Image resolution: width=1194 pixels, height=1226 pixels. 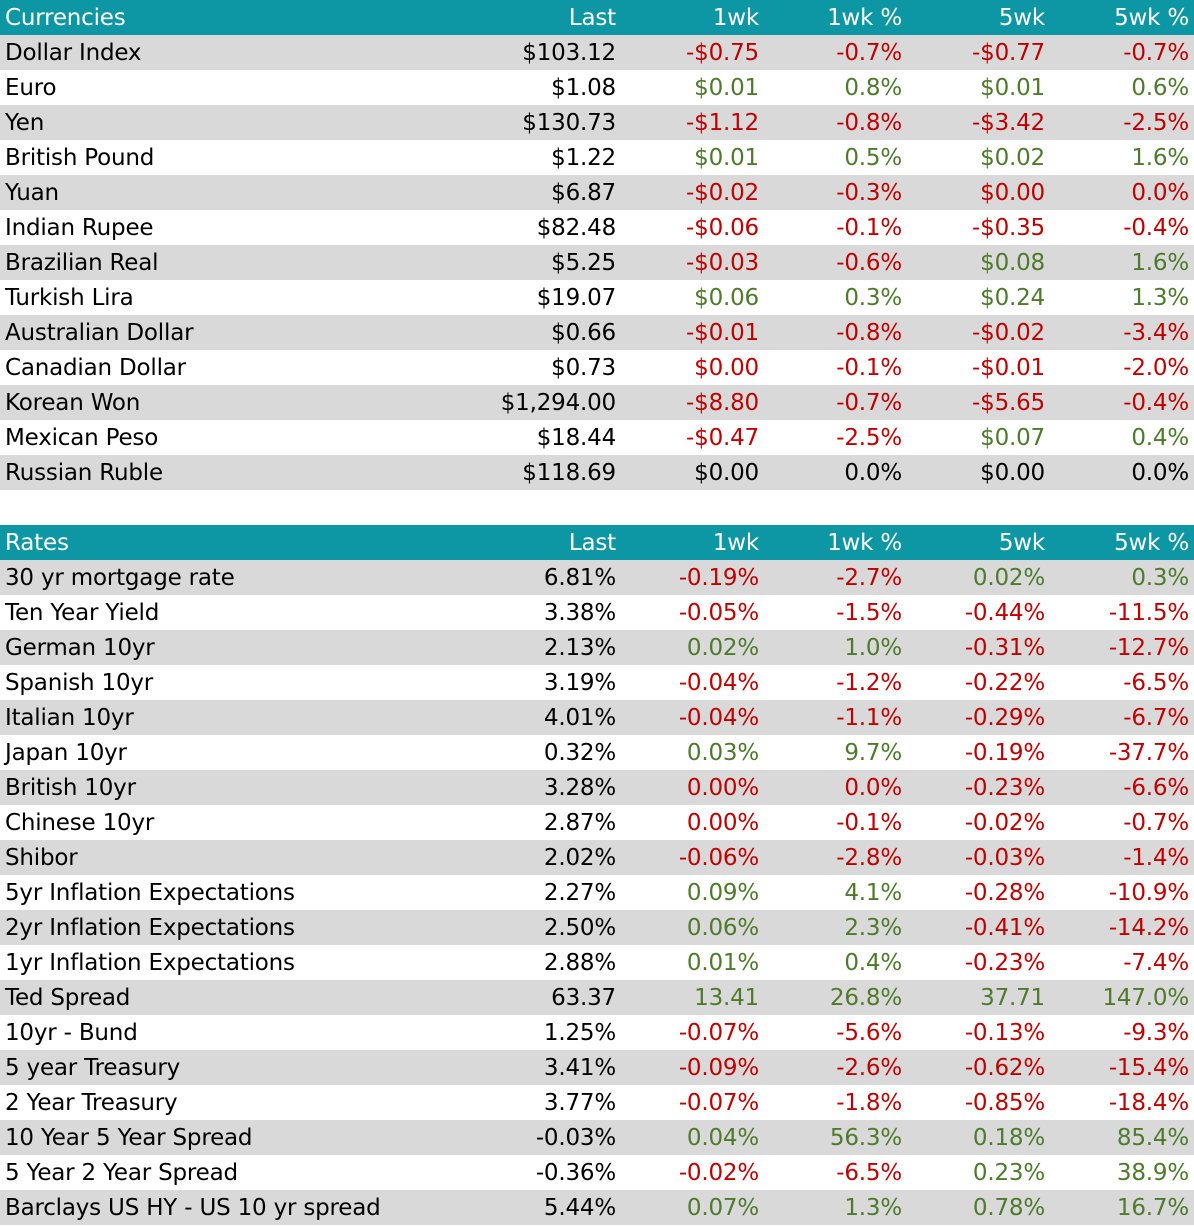 What do you see at coordinates (873, 752) in the screenshot?
I see `change-1wk-pct: 9.7%` at bounding box center [873, 752].